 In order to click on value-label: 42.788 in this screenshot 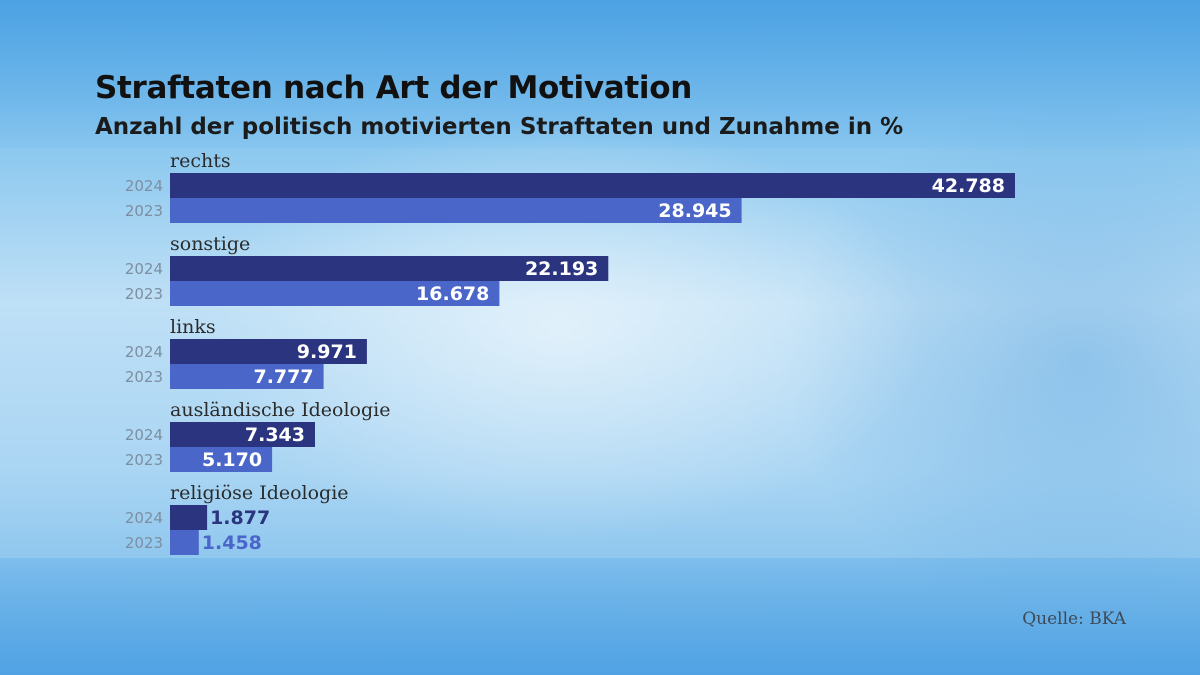, I will do `click(968, 186)`.